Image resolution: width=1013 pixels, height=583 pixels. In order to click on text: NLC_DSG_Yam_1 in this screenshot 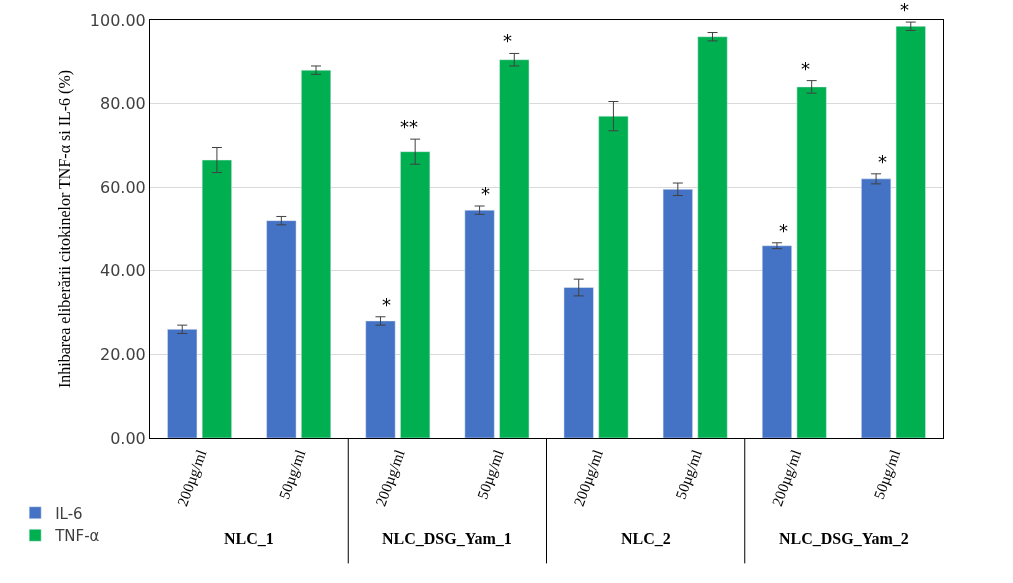, I will do `click(447, 538)`.